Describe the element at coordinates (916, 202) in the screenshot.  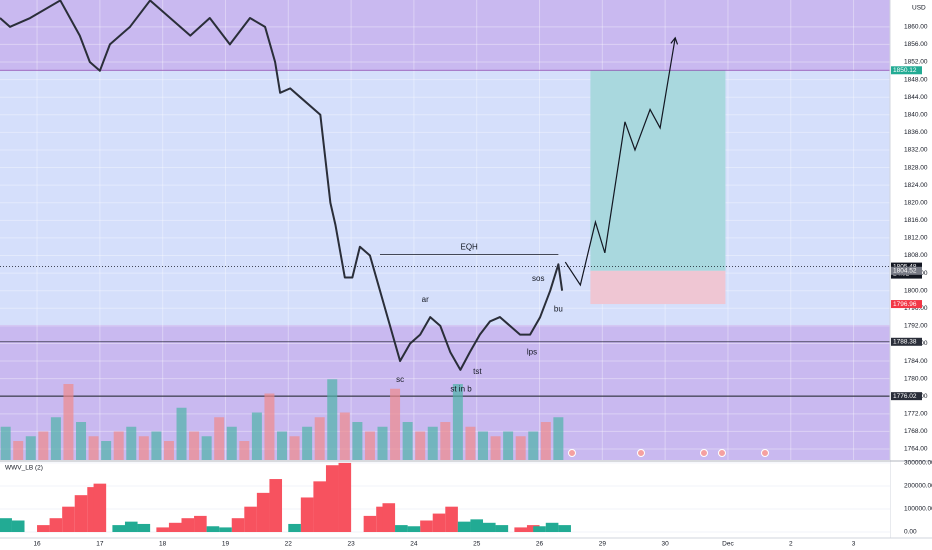
I see `y-tick-label: 1820.00` at that location.